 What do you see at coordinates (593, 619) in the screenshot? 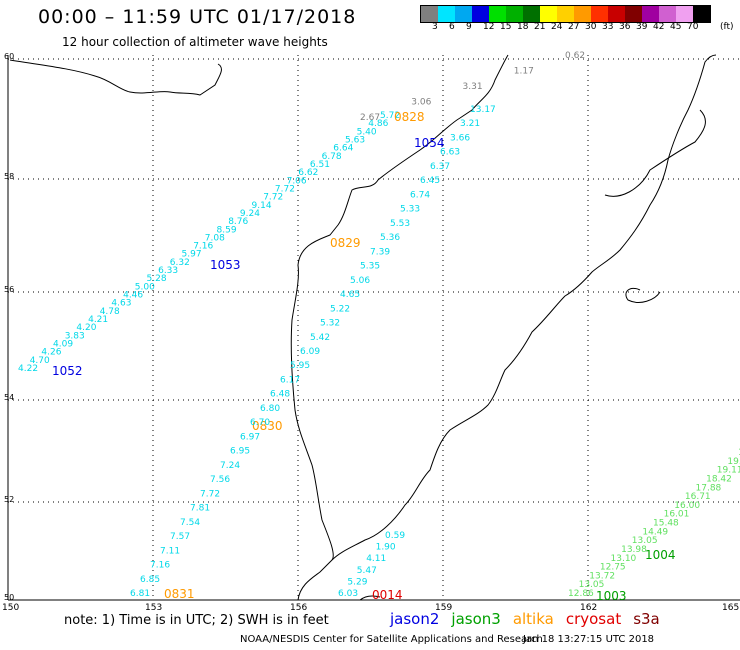
I see `satellite-legend-item: cryosat` at bounding box center [593, 619].